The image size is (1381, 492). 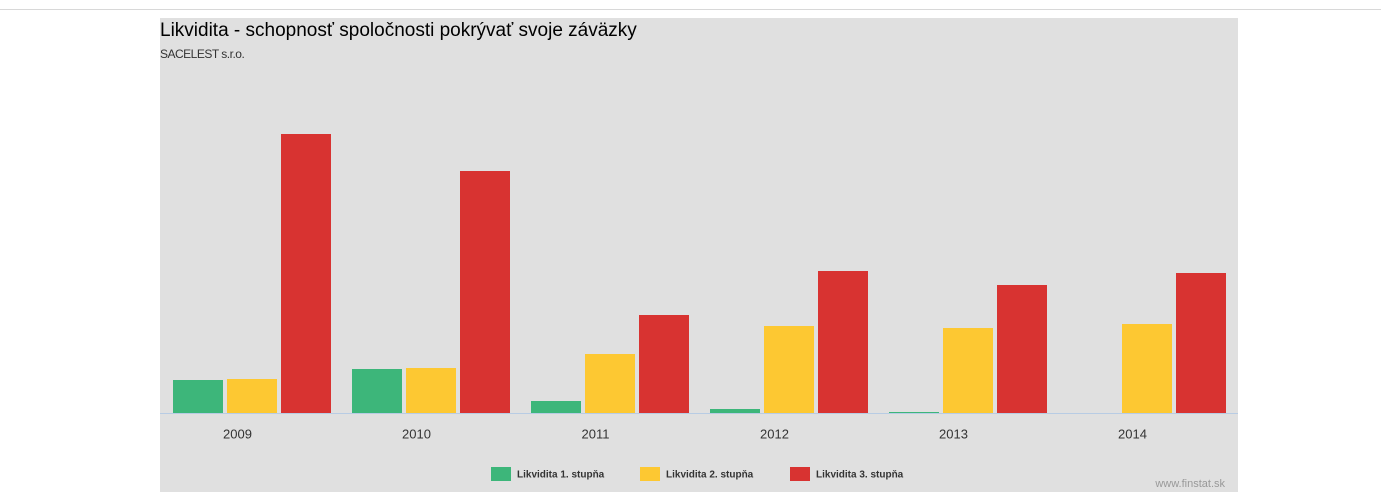 I want to click on x-tick-label: 2014, so click(x=1132, y=433).